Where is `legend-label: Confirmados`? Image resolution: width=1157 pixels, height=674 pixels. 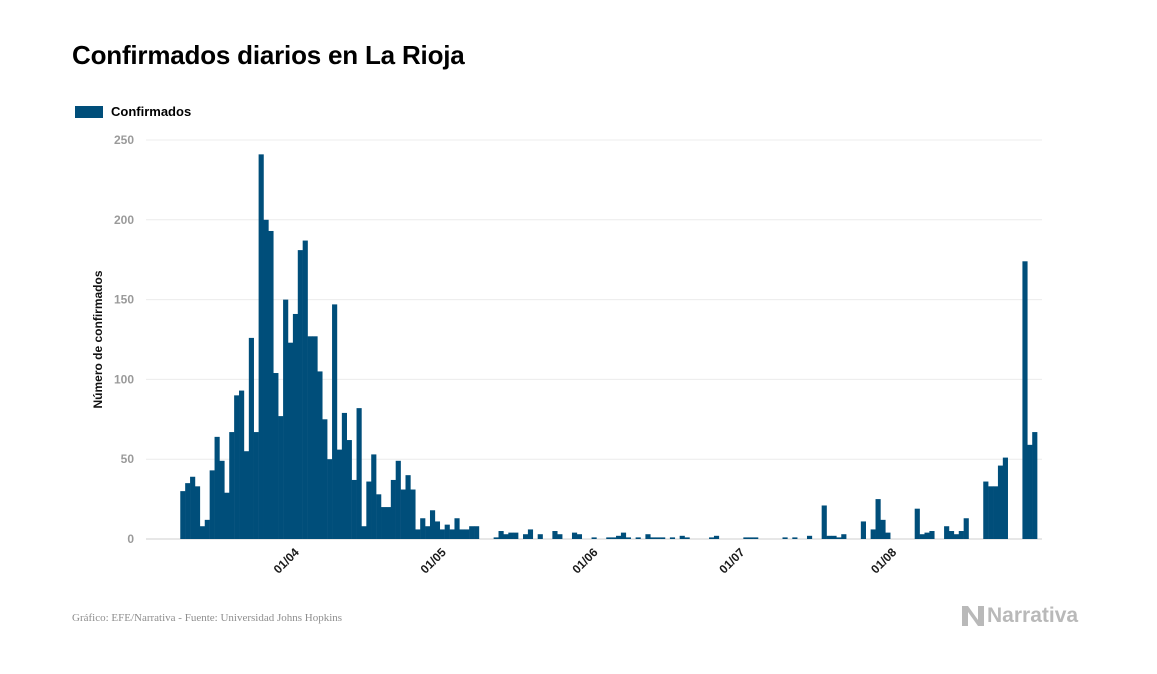 legend-label: Confirmados is located at coordinates (151, 111).